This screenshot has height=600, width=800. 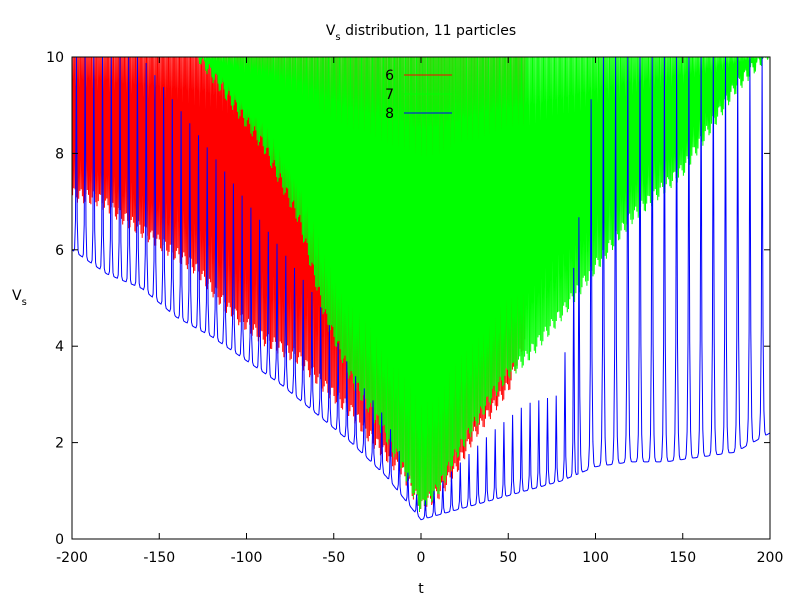 What do you see at coordinates (389, 76) in the screenshot?
I see `legend-label-6: 6` at bounding box center [389, 76].